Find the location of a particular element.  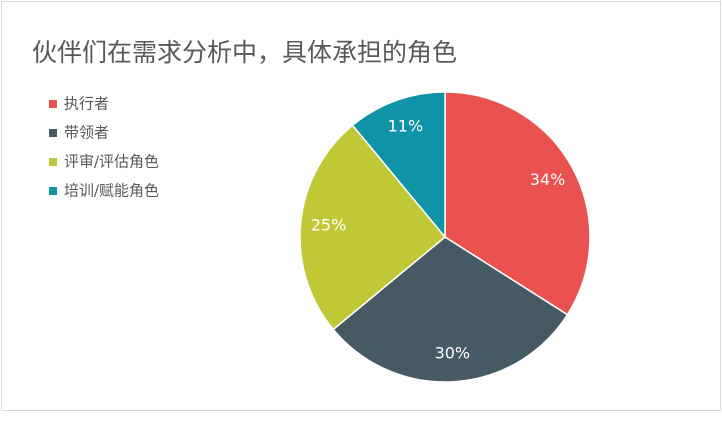

chart-title: 伙伴们在需求分析中，具体承担的角色 is located at coordinates (244, 52).